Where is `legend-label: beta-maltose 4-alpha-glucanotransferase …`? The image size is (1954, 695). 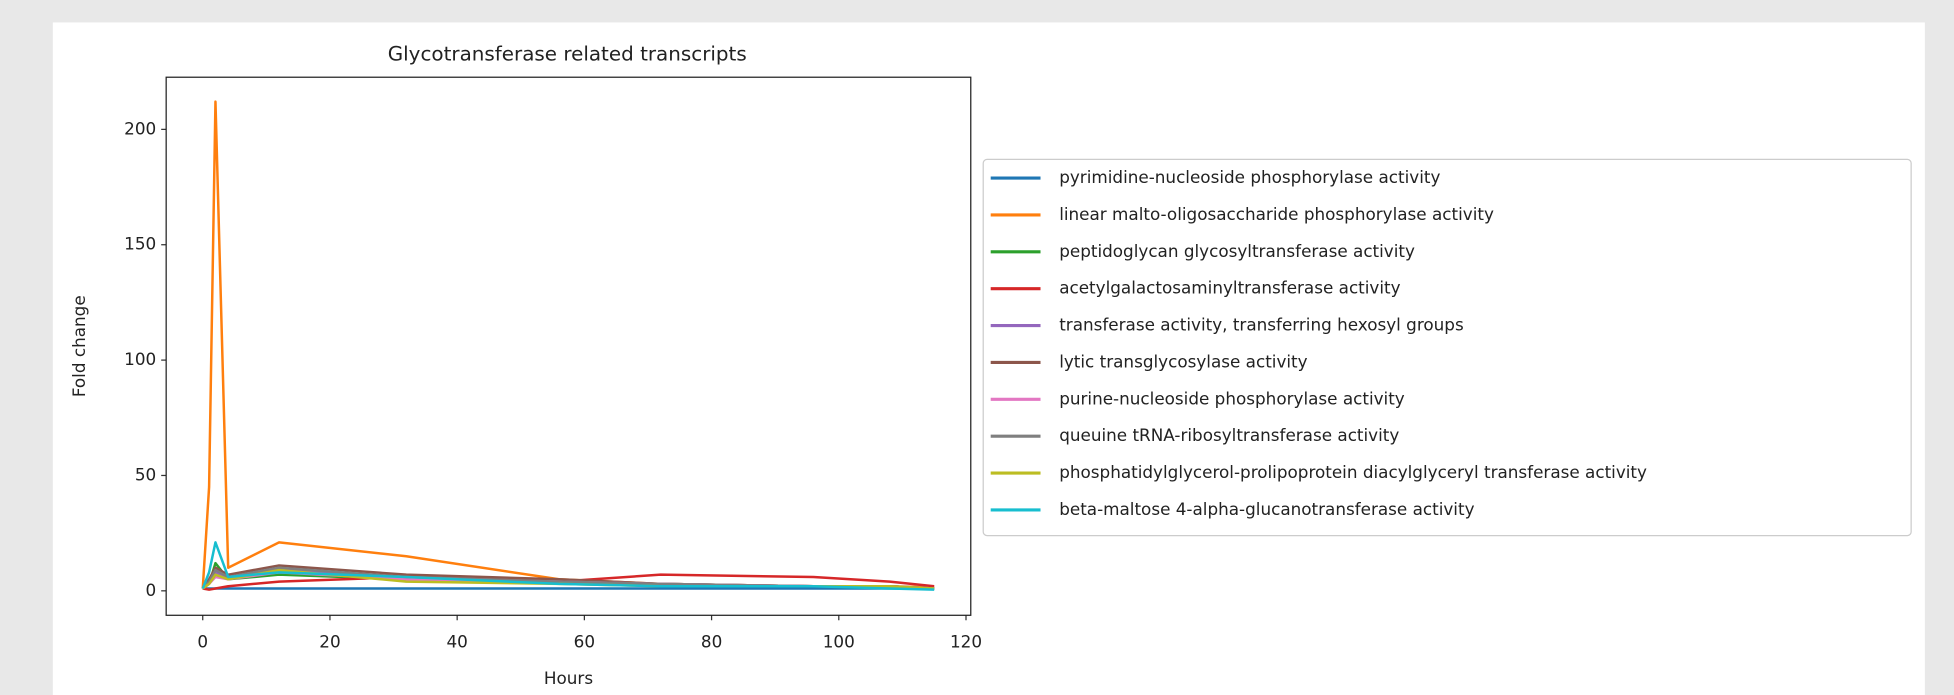 legend-label: beta-maltose 4-alpha-glucanotransferase … is located at coordinates (1266, 509).